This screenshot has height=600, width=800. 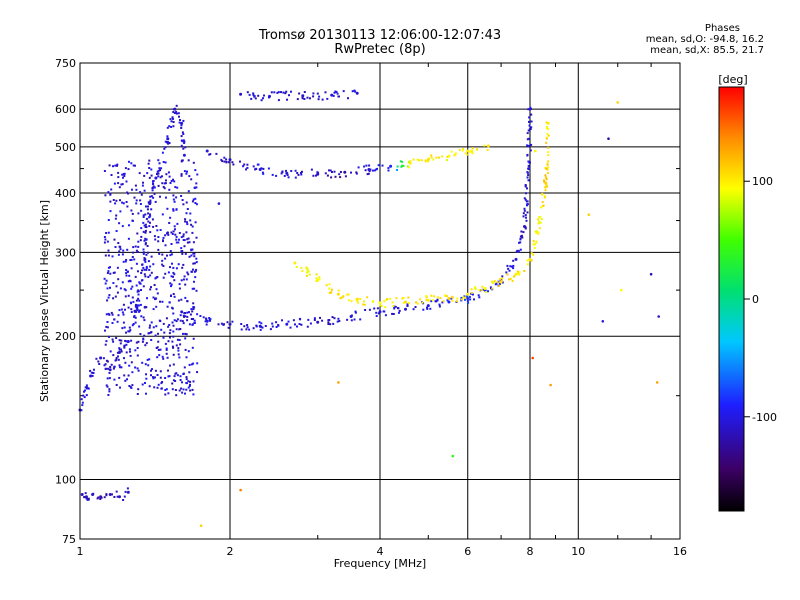 What do you see at coordinates (731, 299) in the screenshot?
I see `colorbar` at bounding box center [731, 299].